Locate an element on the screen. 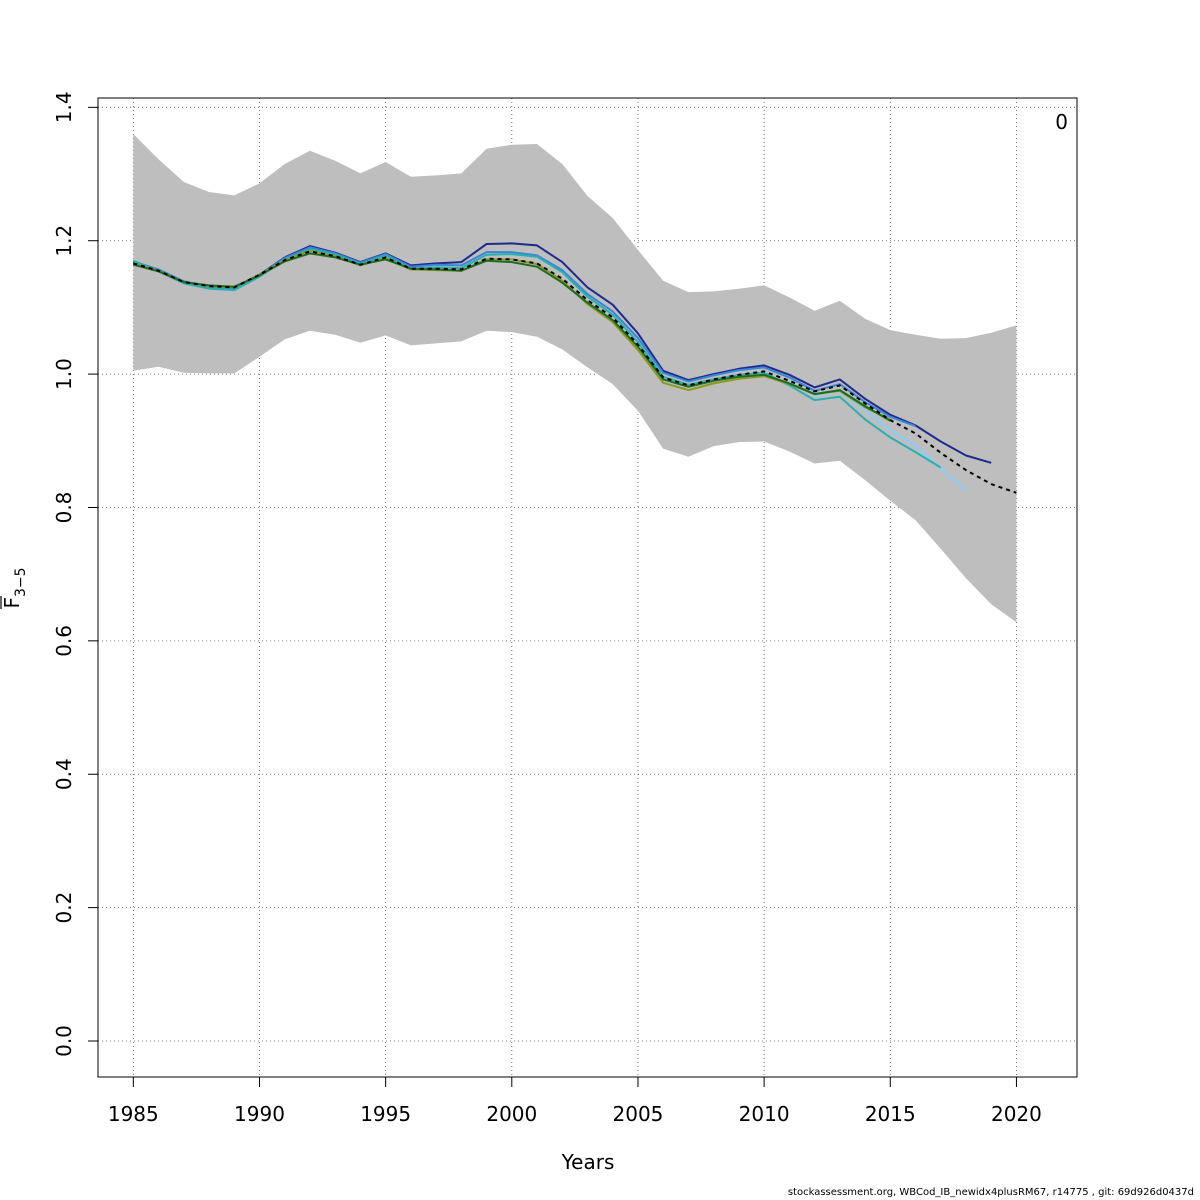 The height and width of the screenshot is (1200, 1200). y-tick-label-5: 1.0 is located at coordinates (64, 374).